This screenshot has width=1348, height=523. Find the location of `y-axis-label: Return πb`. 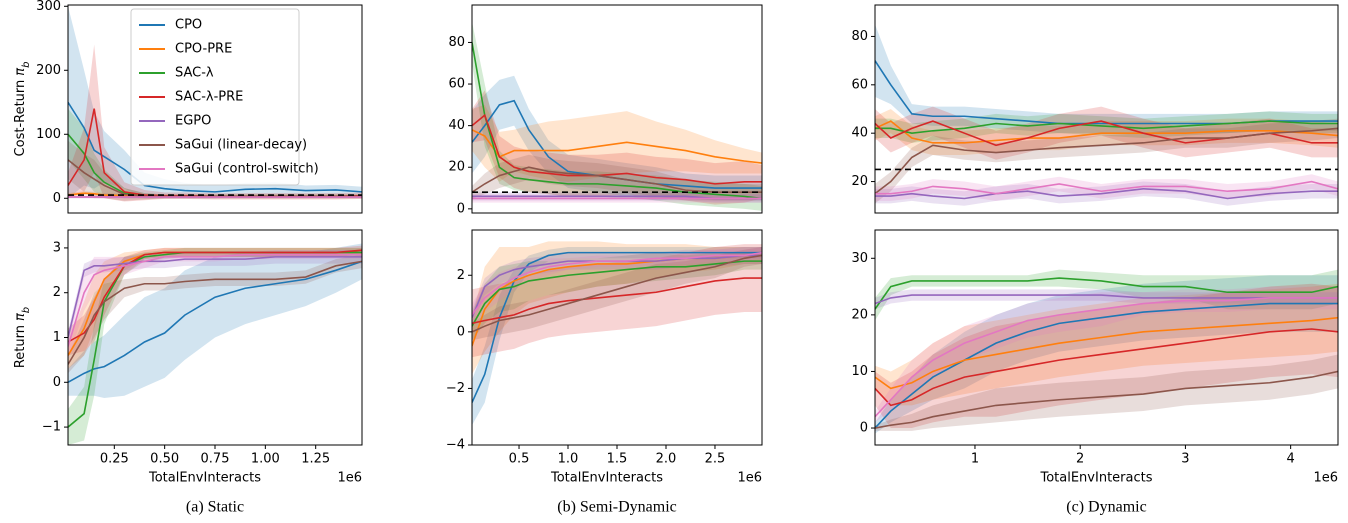

y-axis-label: Return πb is located at coordinates (22, 337).